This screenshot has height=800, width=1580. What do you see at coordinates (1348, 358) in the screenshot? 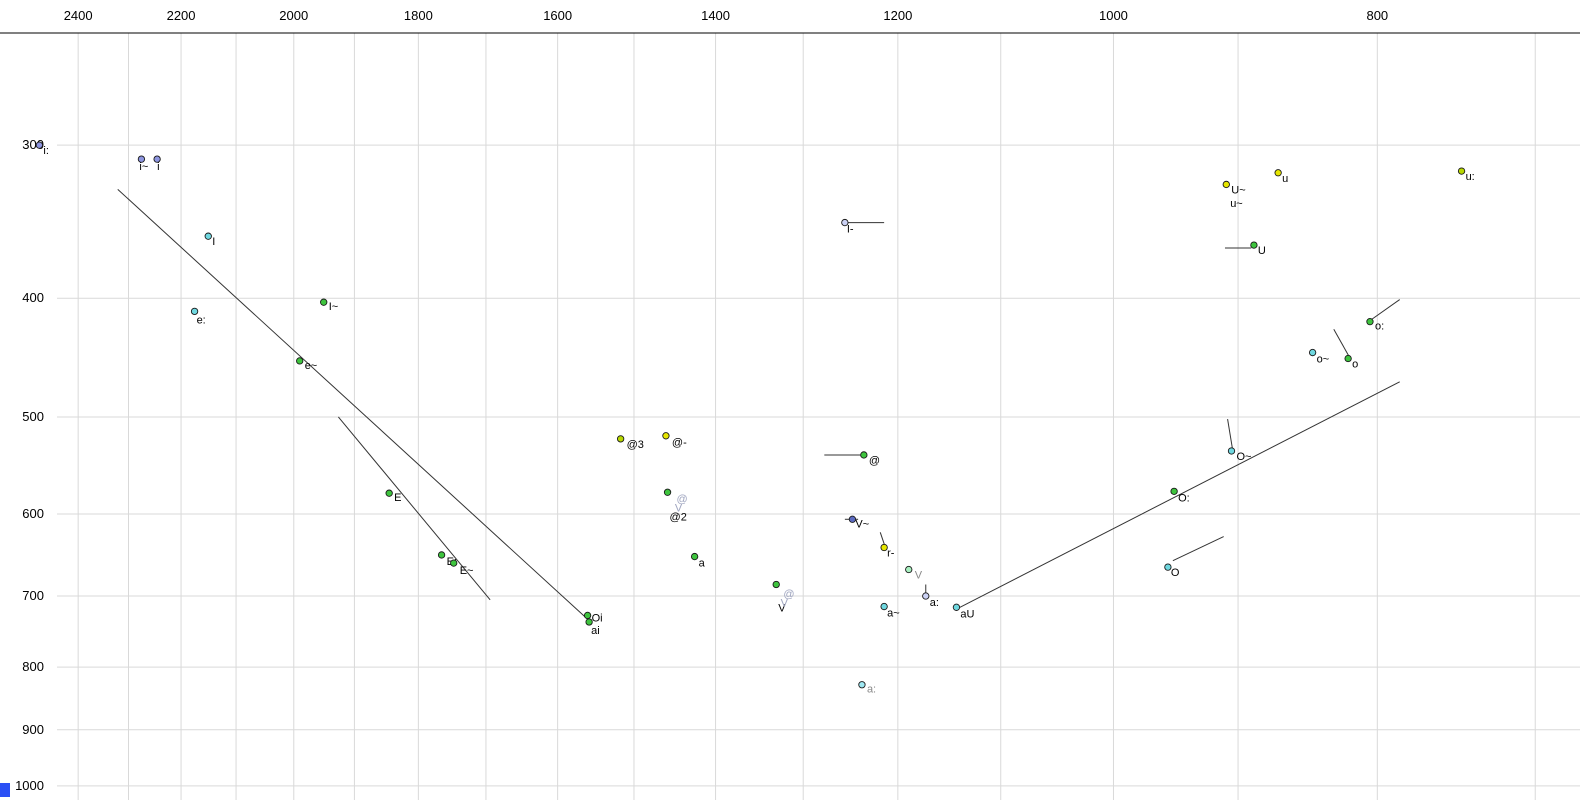
I see `vowel-point-o` at bounding box center [1348, 358].